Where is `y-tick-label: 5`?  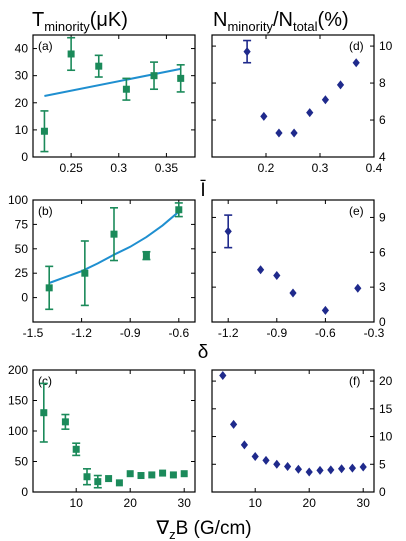
y-tick-label: 5 is located at coordinates (382, 464).